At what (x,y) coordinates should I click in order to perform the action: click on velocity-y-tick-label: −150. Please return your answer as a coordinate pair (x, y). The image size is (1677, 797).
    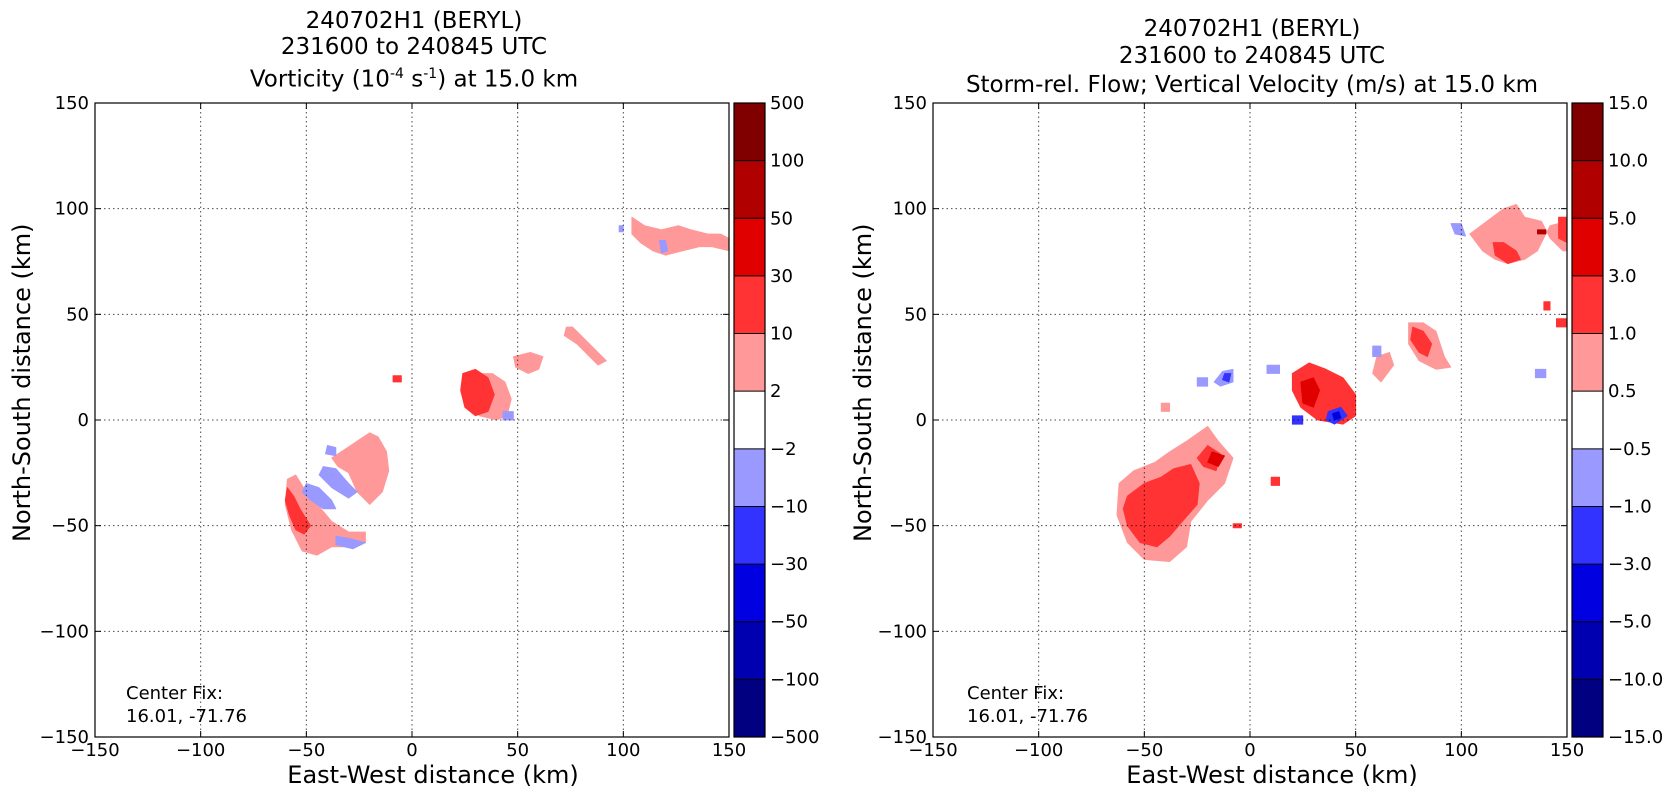
    Looking at the image, I should click on (902, 737).